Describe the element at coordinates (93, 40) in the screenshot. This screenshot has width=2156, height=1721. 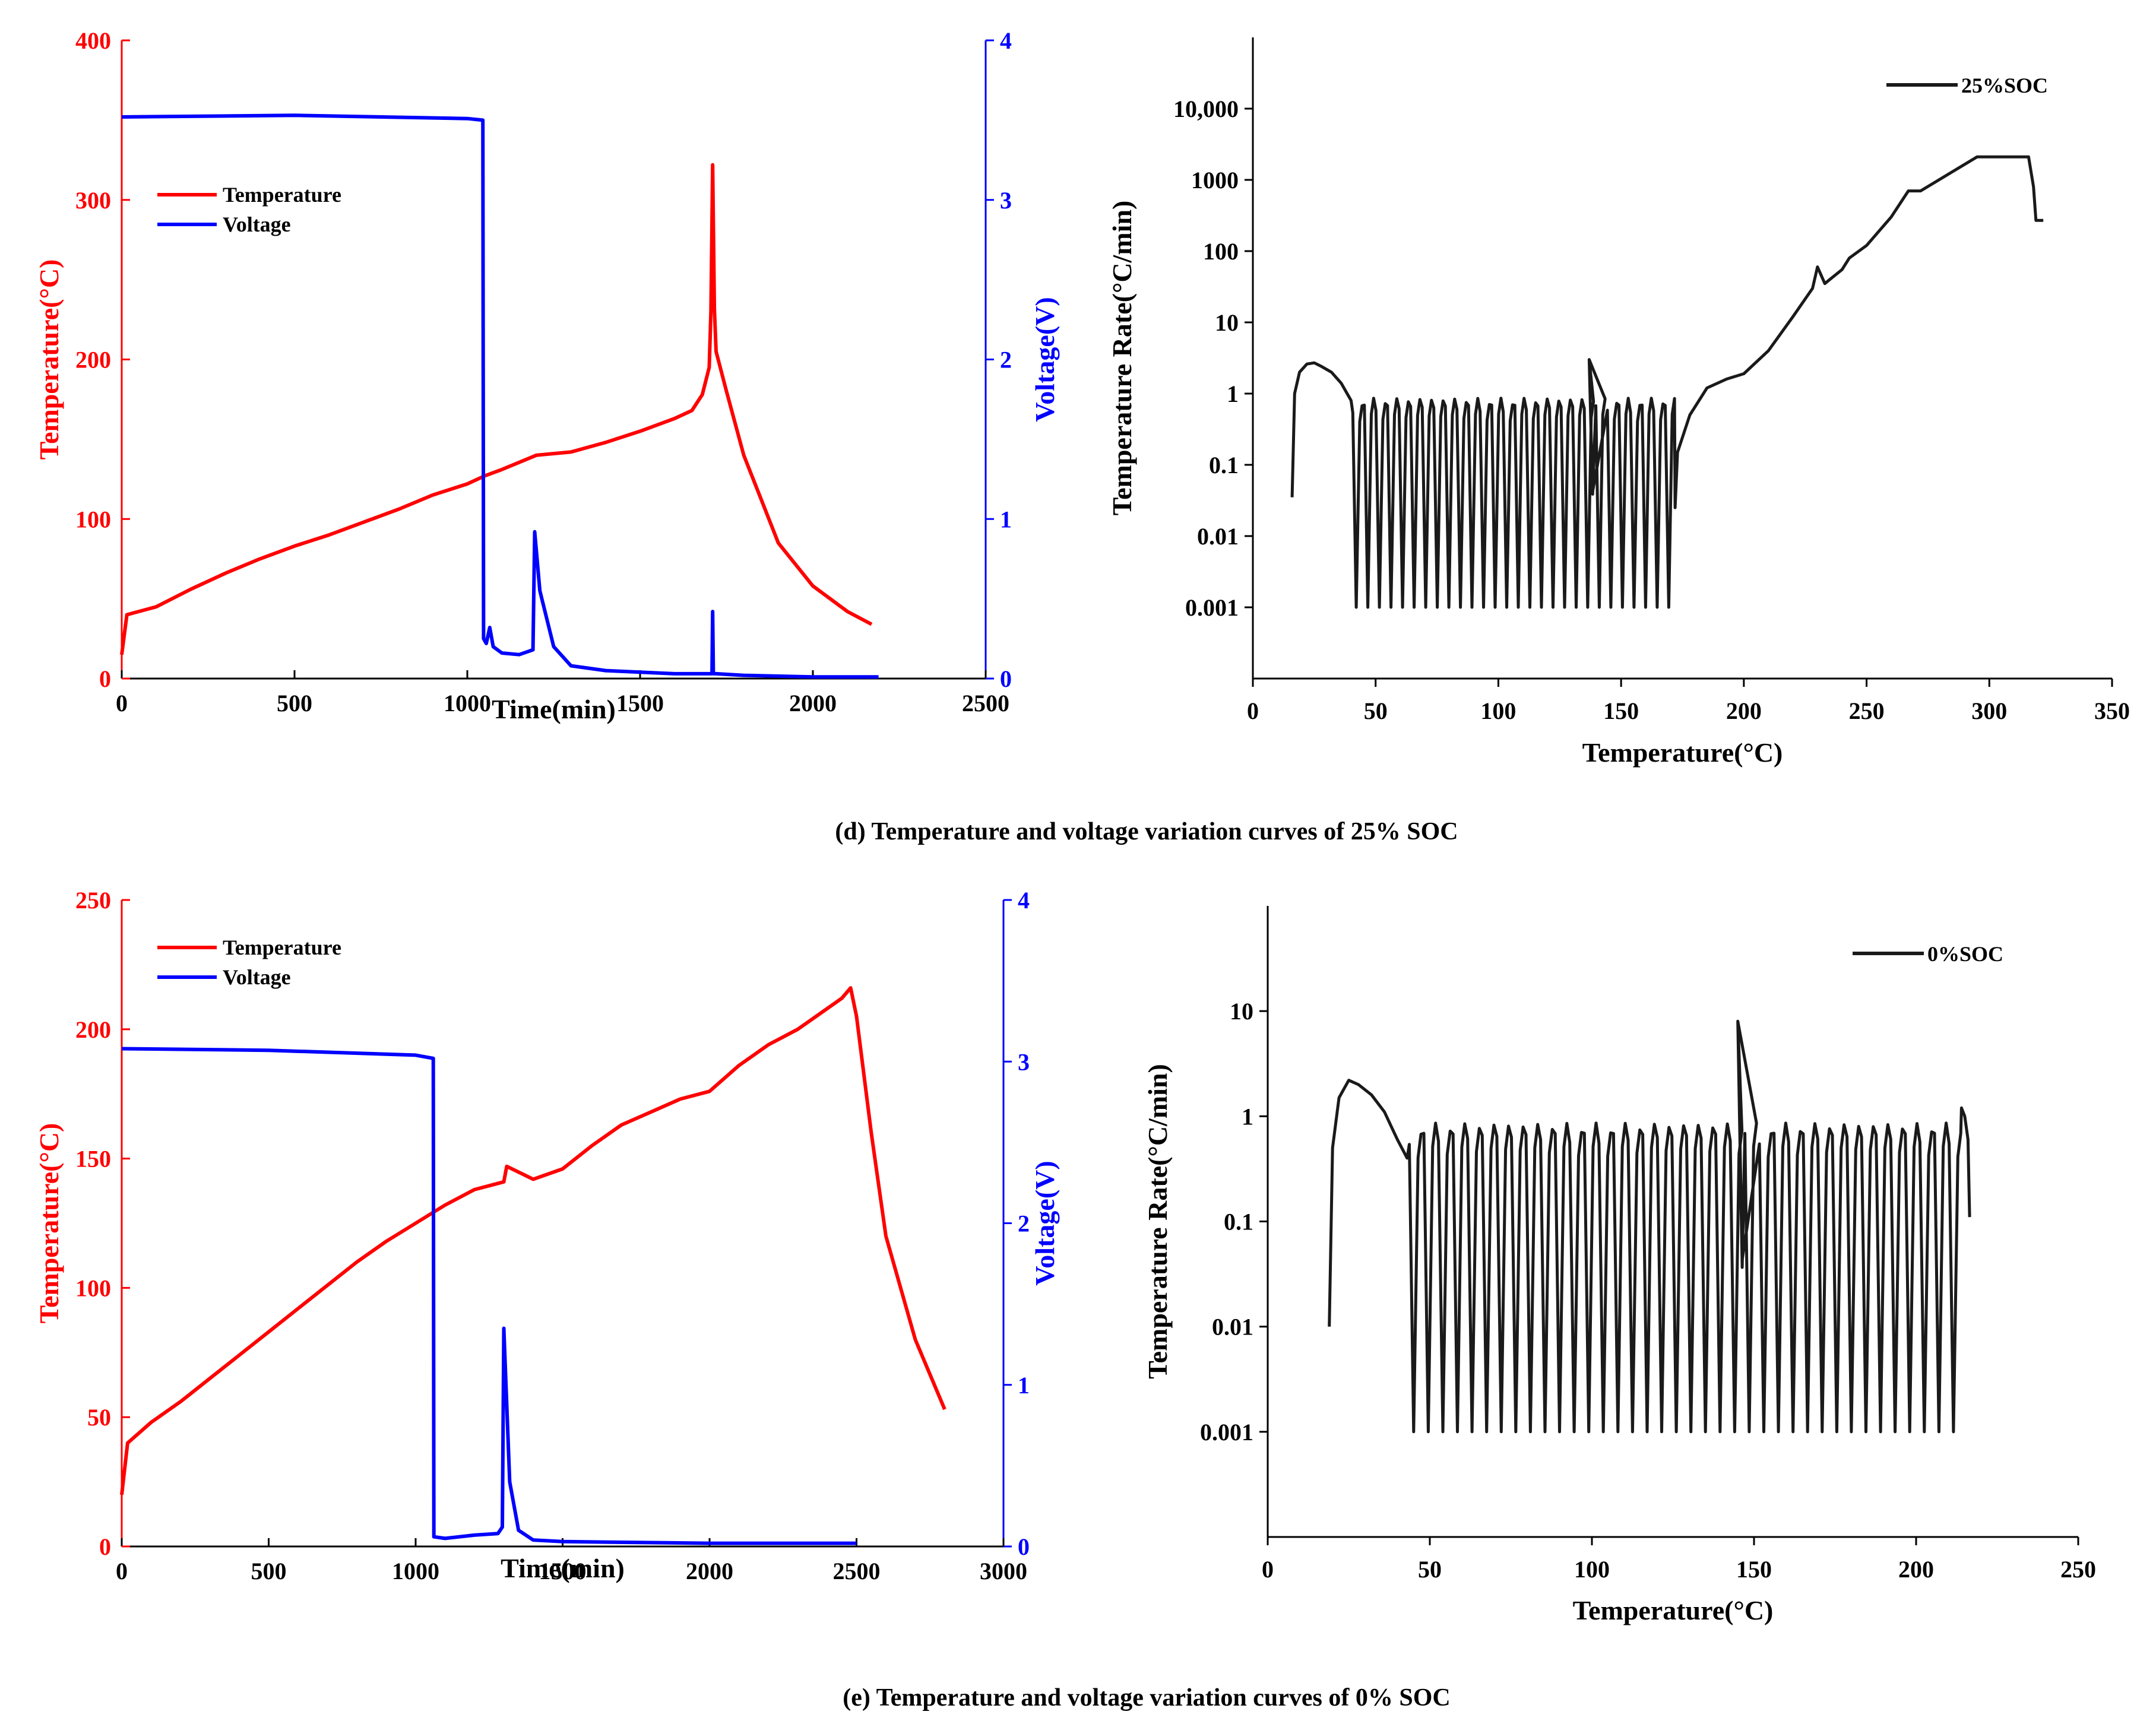
I see `y-tick-label: 400` at that location.